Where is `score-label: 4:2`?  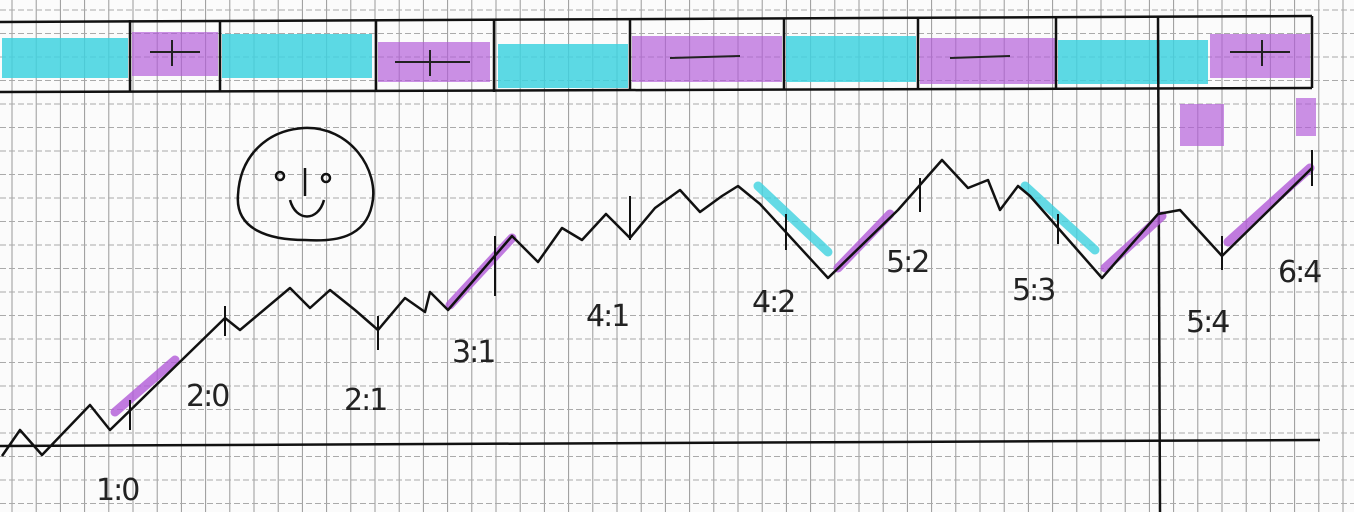
score-label: 4:2 is located at coordinates (773, 302).